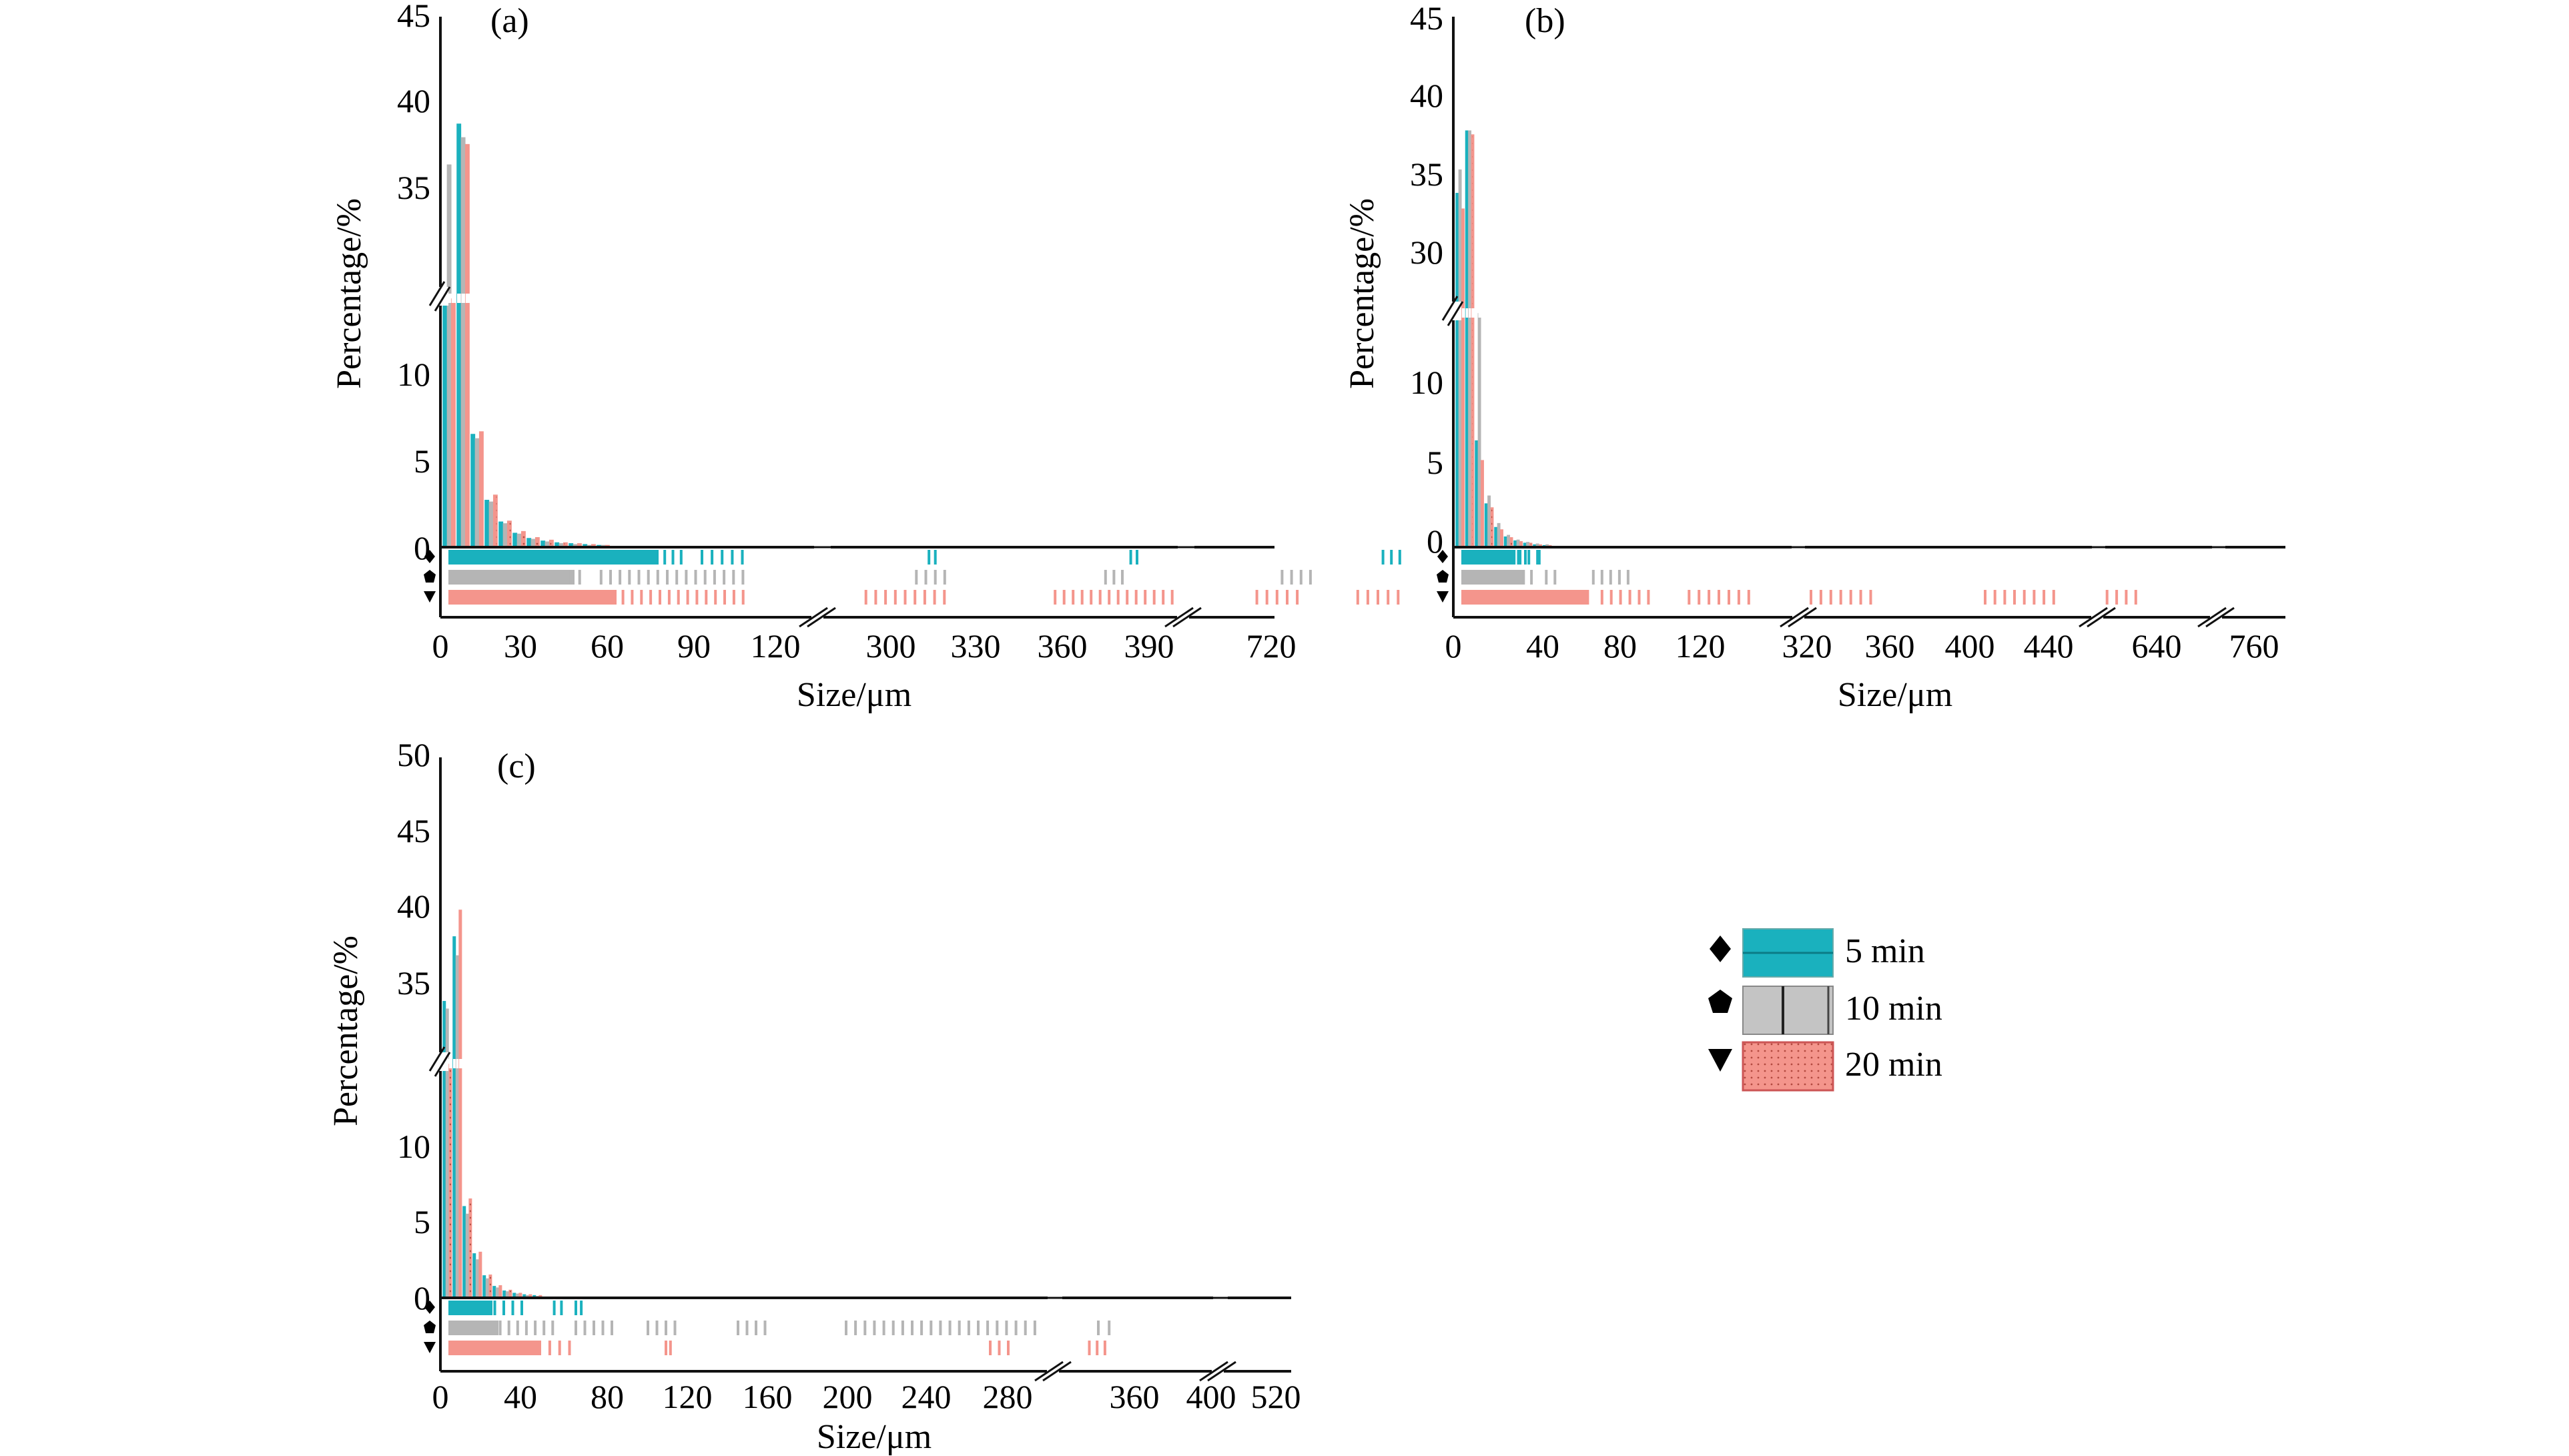 Image resolution: width=2569 pixels, height=1456 pixels. Describe the element at coordinates (1720, 1001) in the screenshot. I see `legend-marker-pentagon` at that location.